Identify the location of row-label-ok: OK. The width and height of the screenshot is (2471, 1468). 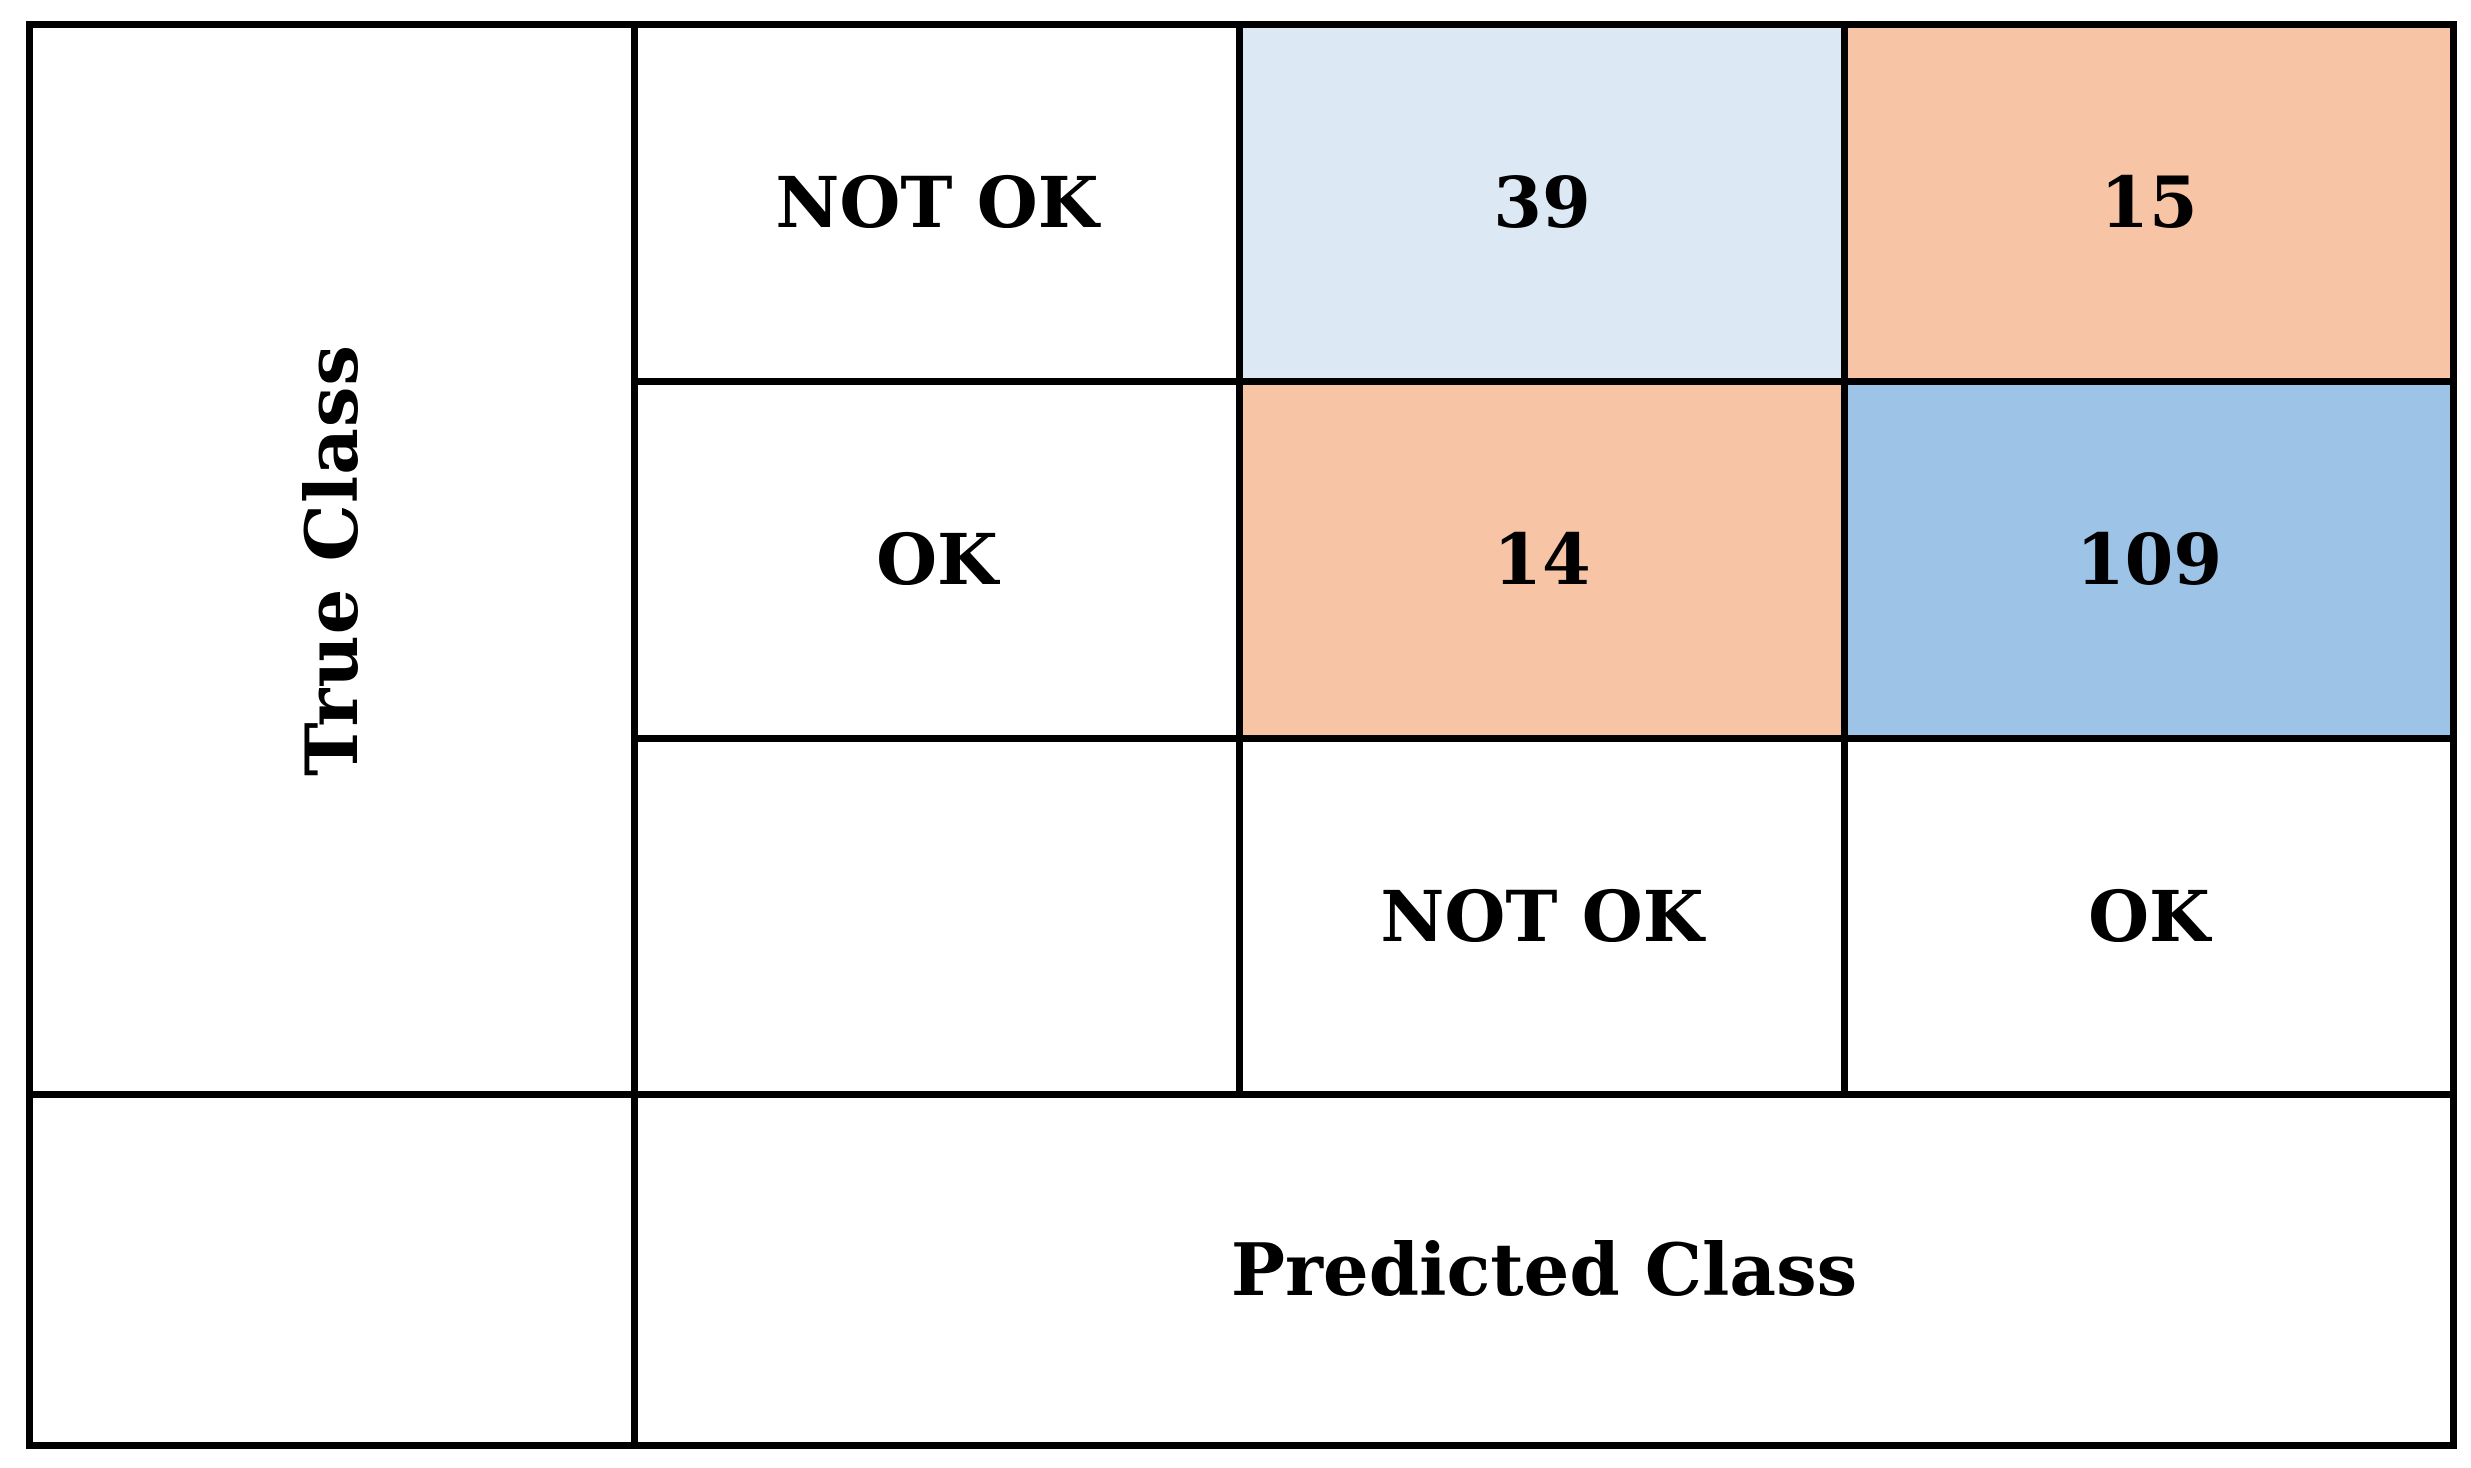
(933, 556).